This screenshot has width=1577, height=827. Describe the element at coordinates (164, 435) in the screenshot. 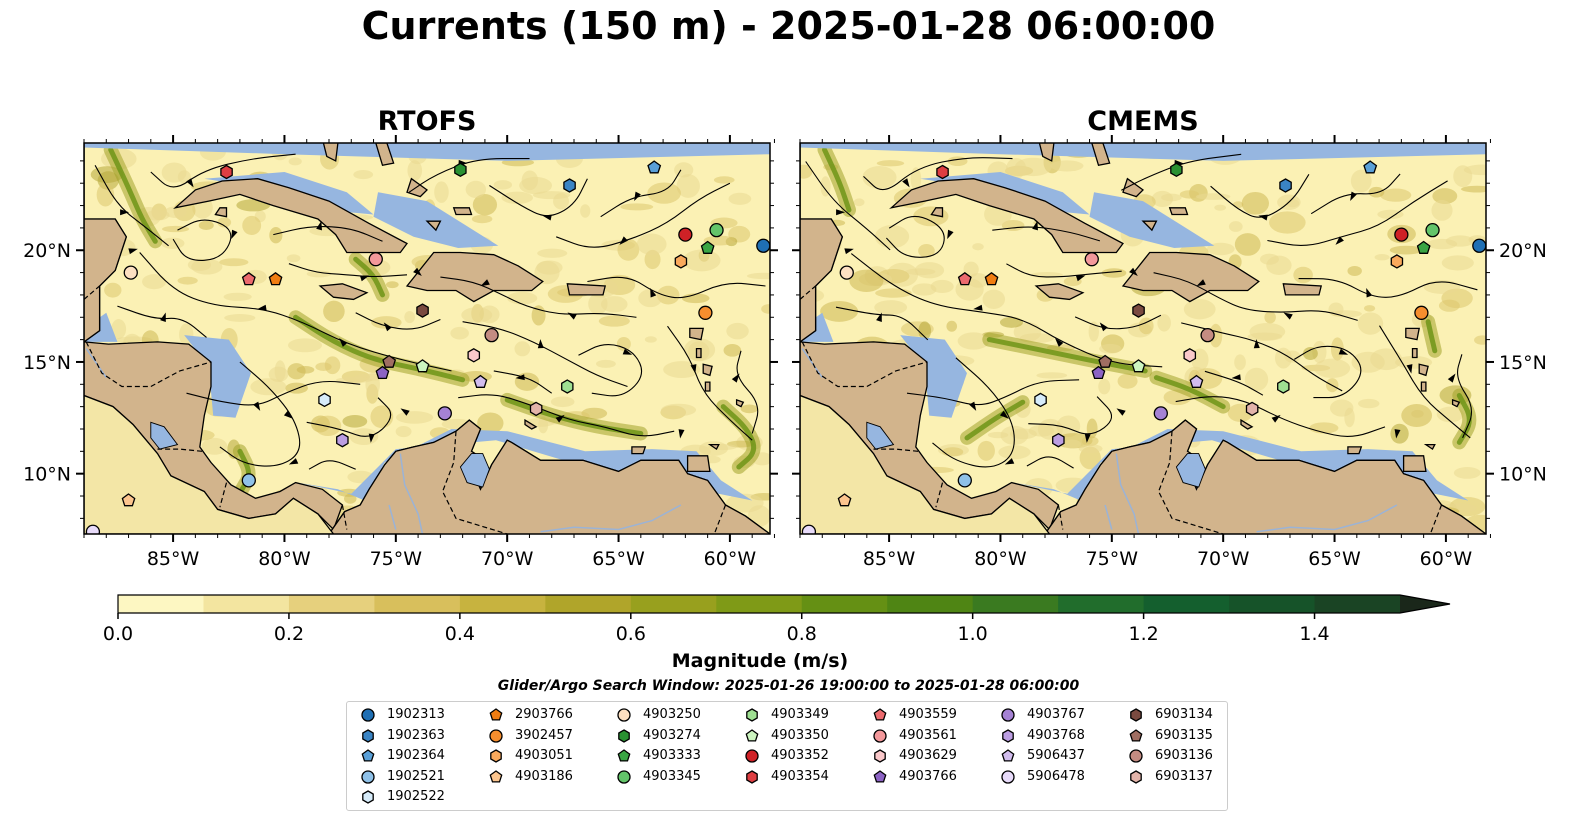

I see `lake-nicaragua` at that location.